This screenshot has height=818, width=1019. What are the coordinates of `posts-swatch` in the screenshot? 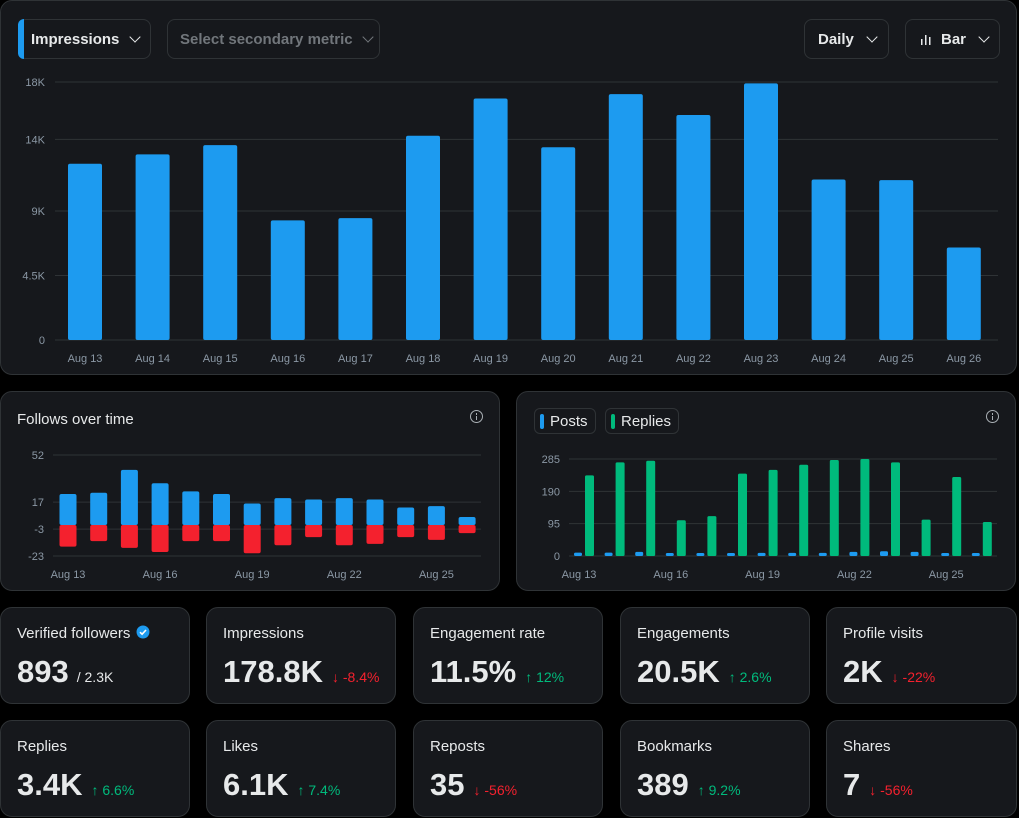 It's located at (542, 421).